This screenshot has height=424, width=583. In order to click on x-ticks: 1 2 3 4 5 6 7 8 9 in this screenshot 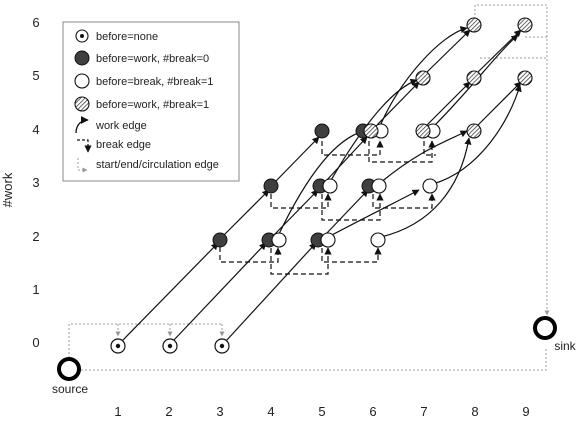, I will do `click(321, 411)`.